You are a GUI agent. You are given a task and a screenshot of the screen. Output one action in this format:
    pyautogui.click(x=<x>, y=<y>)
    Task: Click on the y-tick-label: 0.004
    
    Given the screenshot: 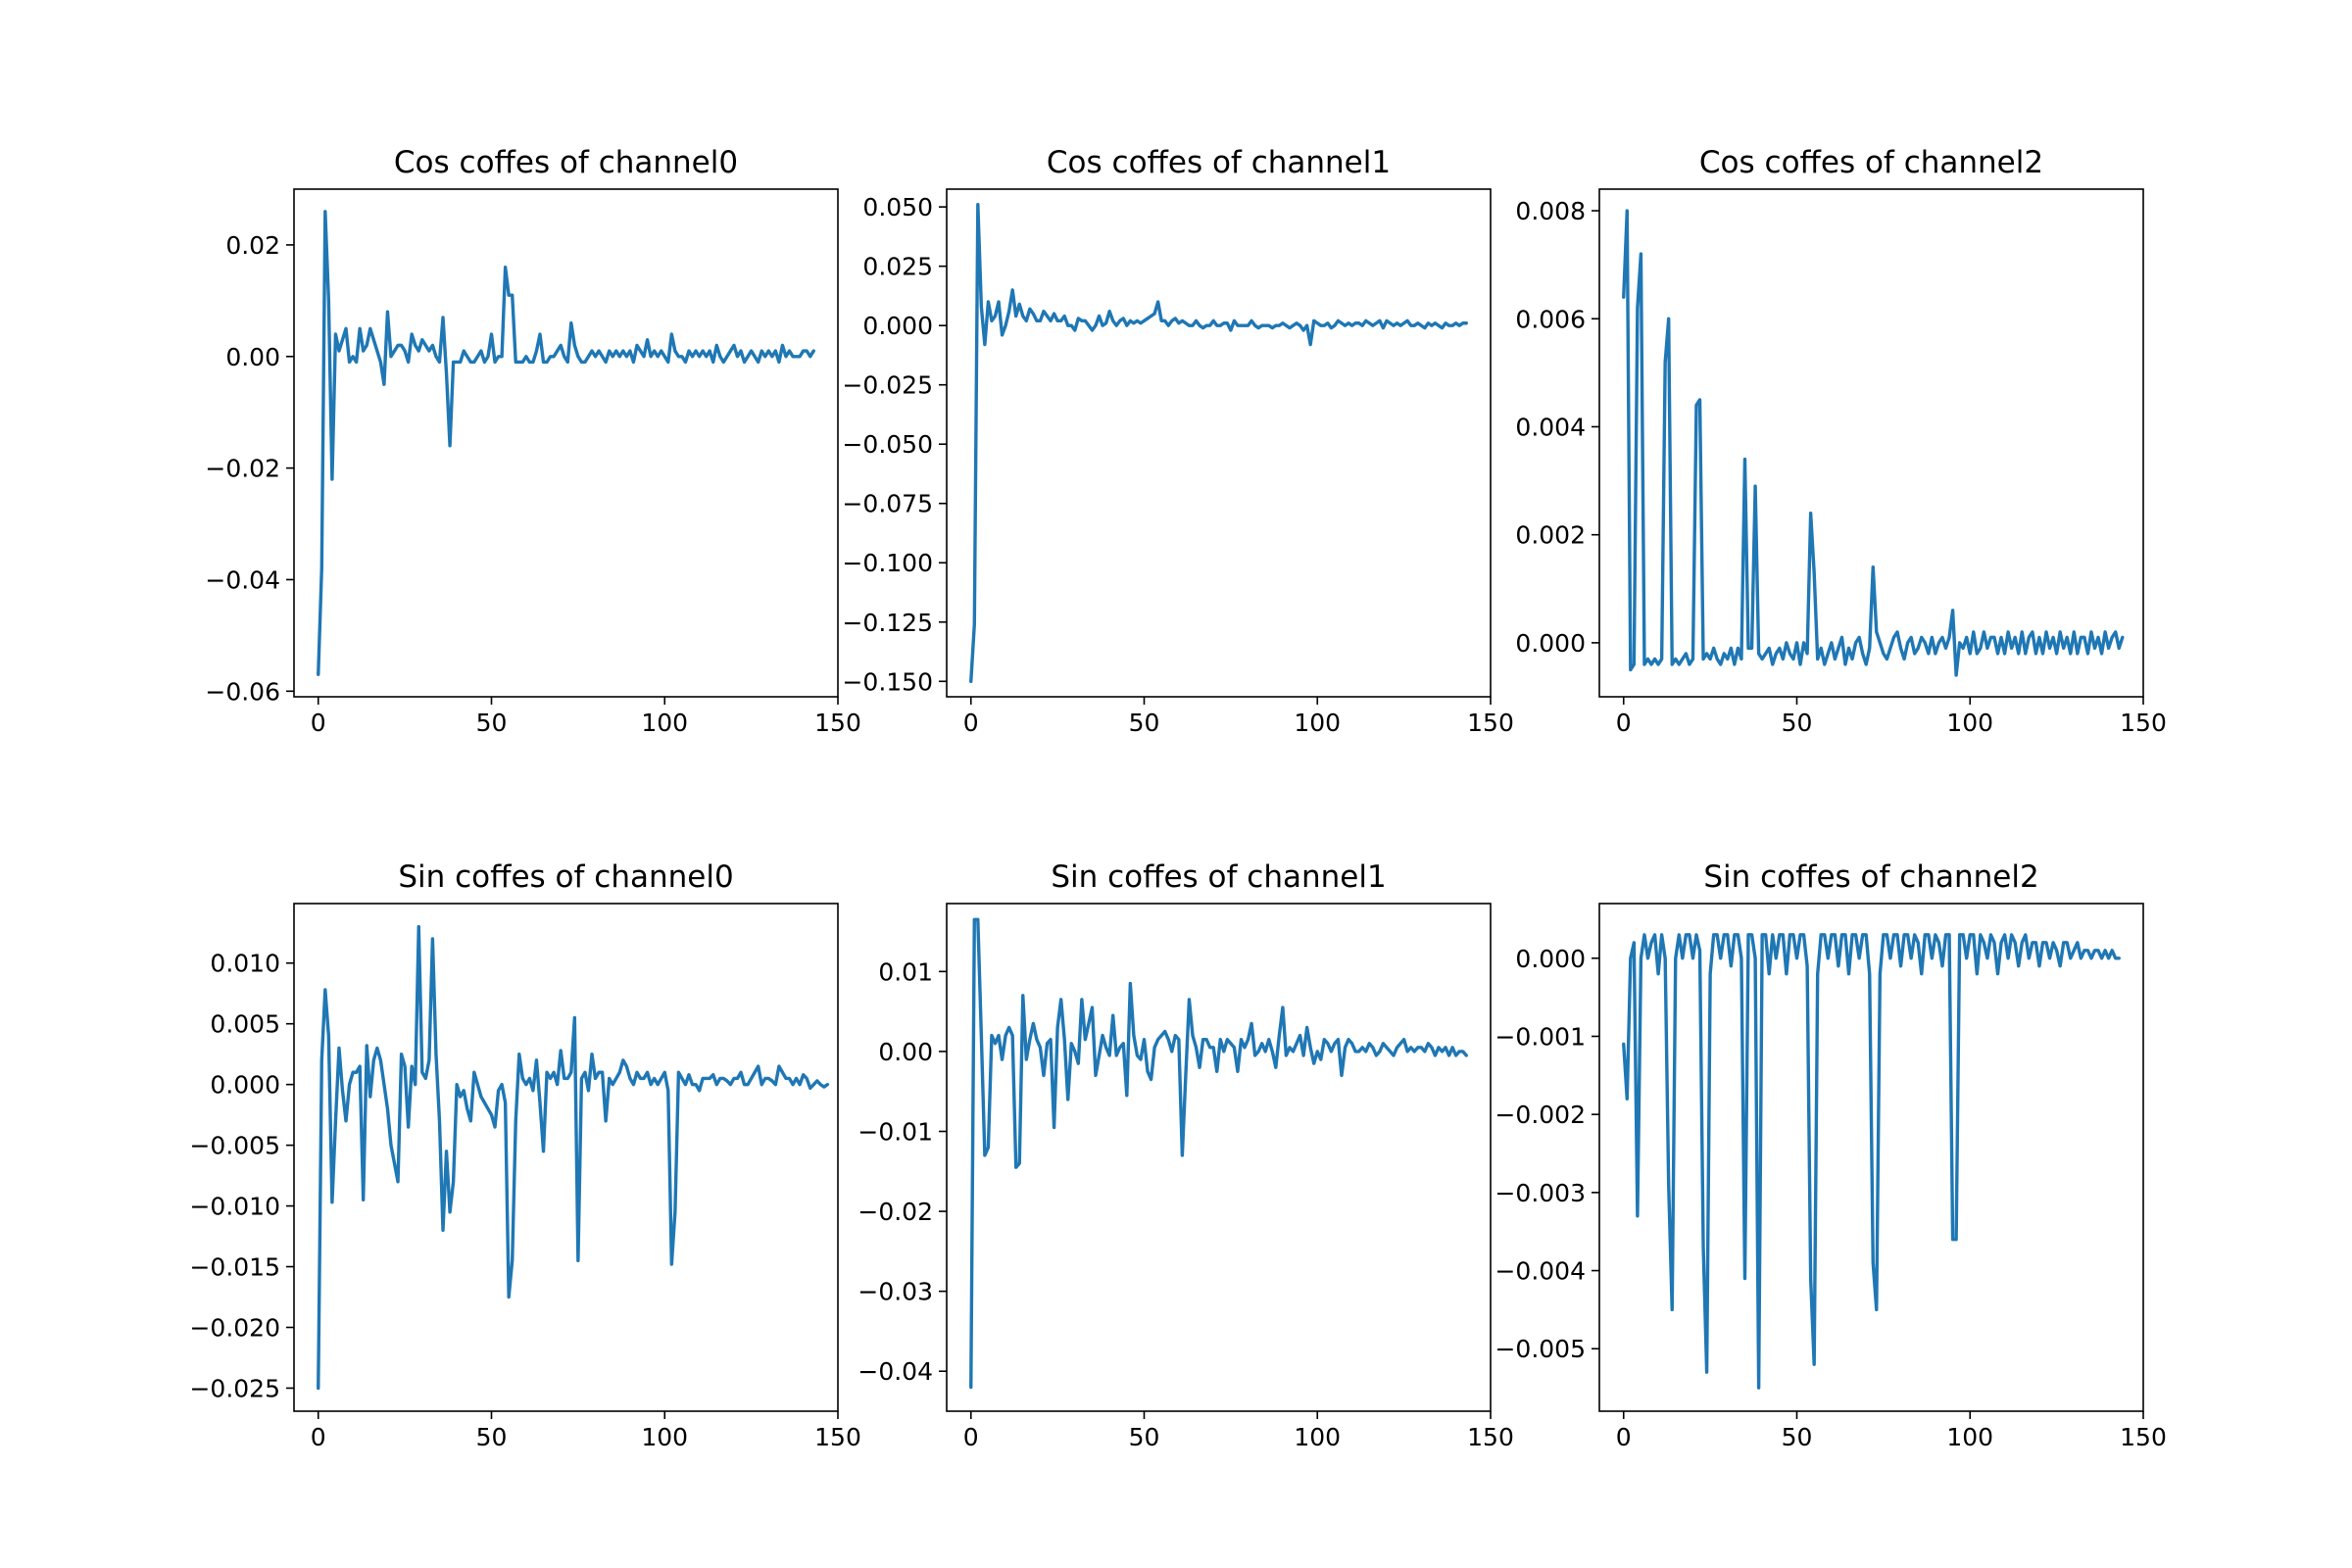 What is the action you would take?
    pyautogui.click(x=1550, y=427)
    